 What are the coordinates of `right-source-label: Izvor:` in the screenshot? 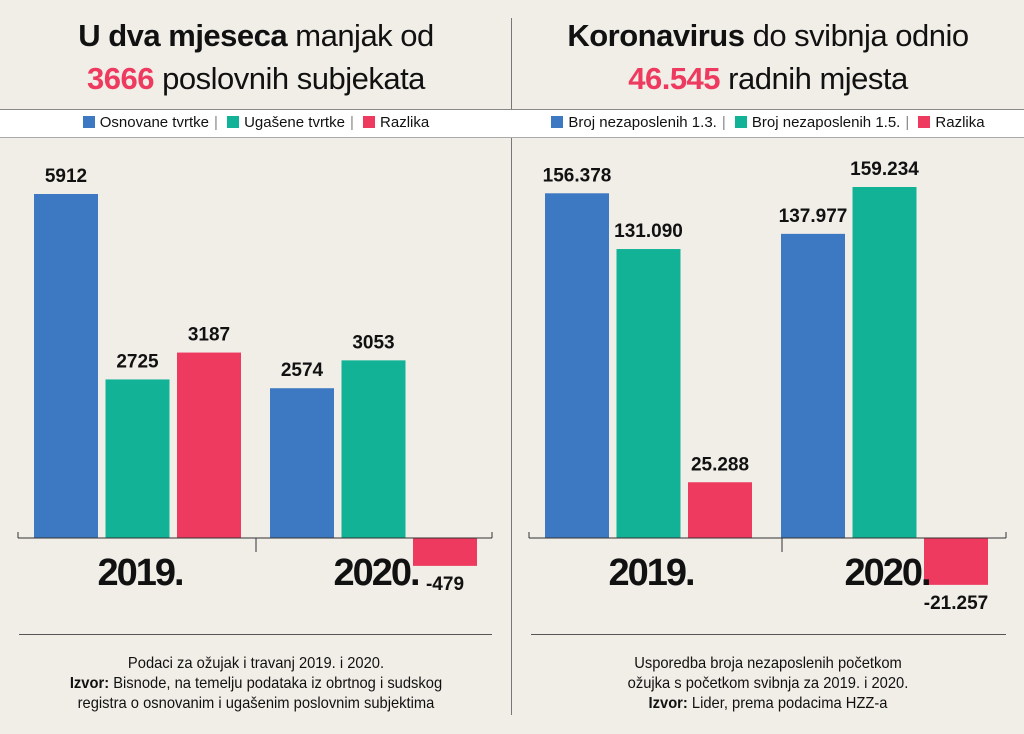 It's located at (668, 703).